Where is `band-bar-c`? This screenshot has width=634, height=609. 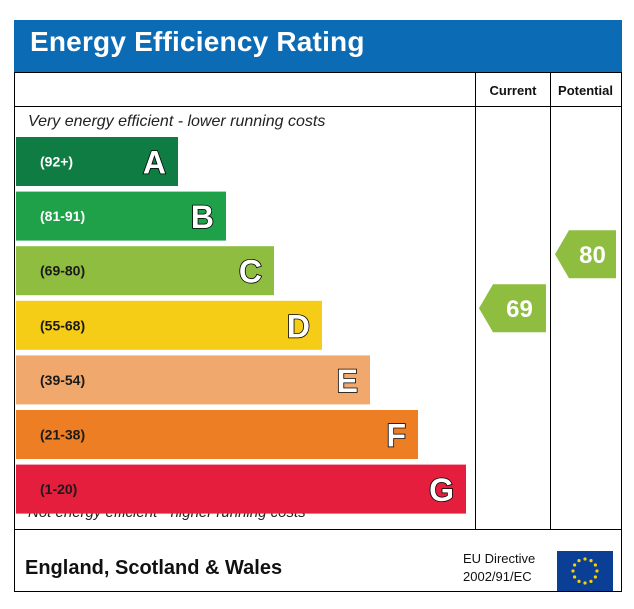 band-bar-c is located at coordinates (145, 271).